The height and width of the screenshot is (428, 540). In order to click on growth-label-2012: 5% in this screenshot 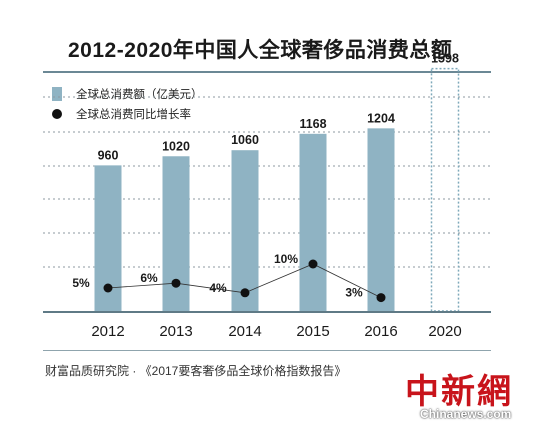, I will do `click(81, 283)`.